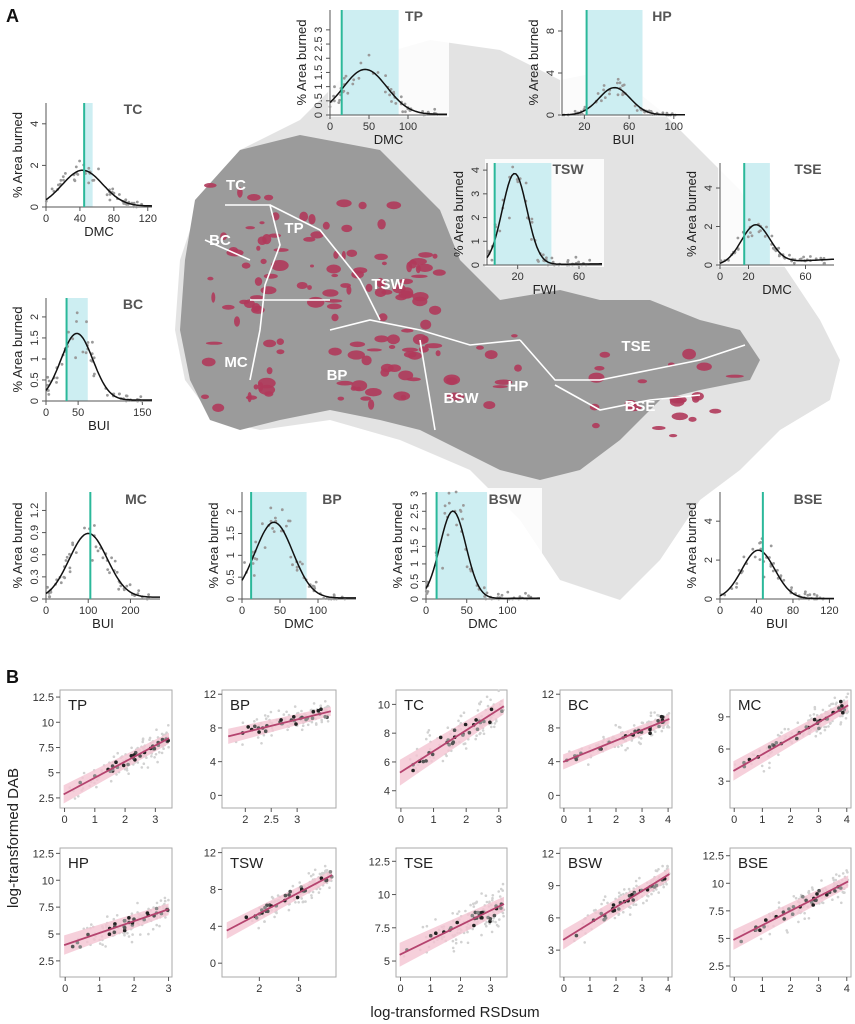 The image size is (855, 1024). What do you see at coordinates (319, 30) in the screenshot?
I see `y-tick-label: 3` at bounding box center [319, 30].